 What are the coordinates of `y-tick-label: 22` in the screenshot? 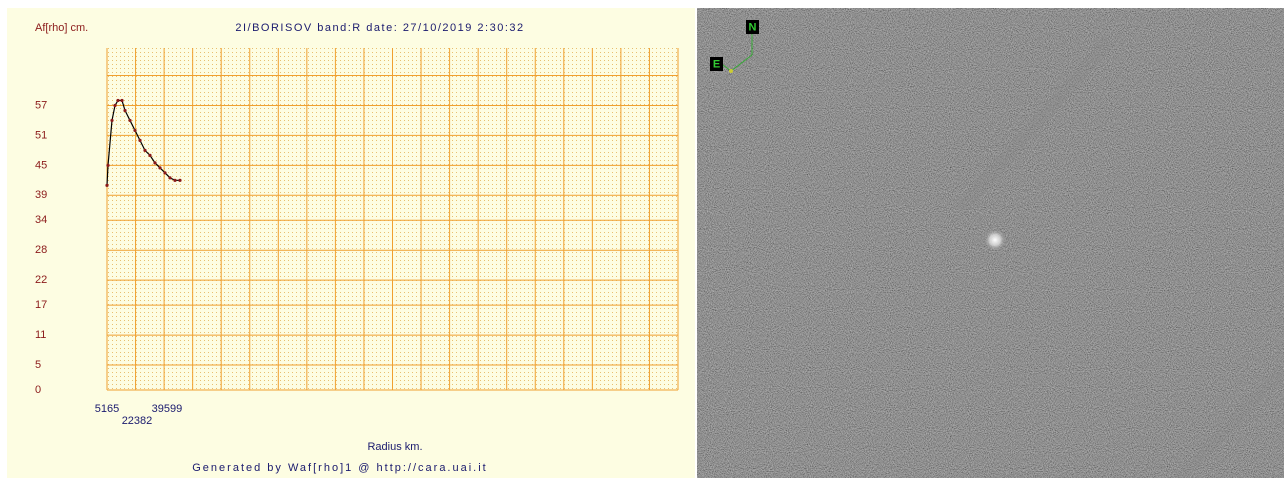 It's located at (41, 280).